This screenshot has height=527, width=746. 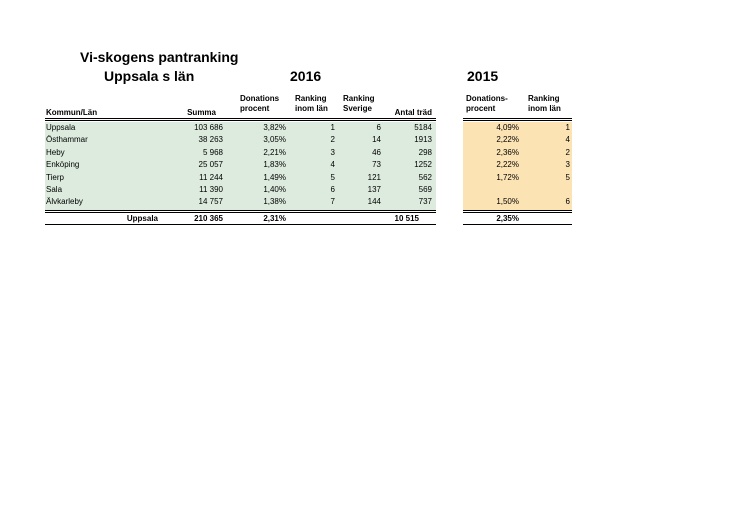 I want to click on procent-cell: 1,83%, so click(x=274, y=165).